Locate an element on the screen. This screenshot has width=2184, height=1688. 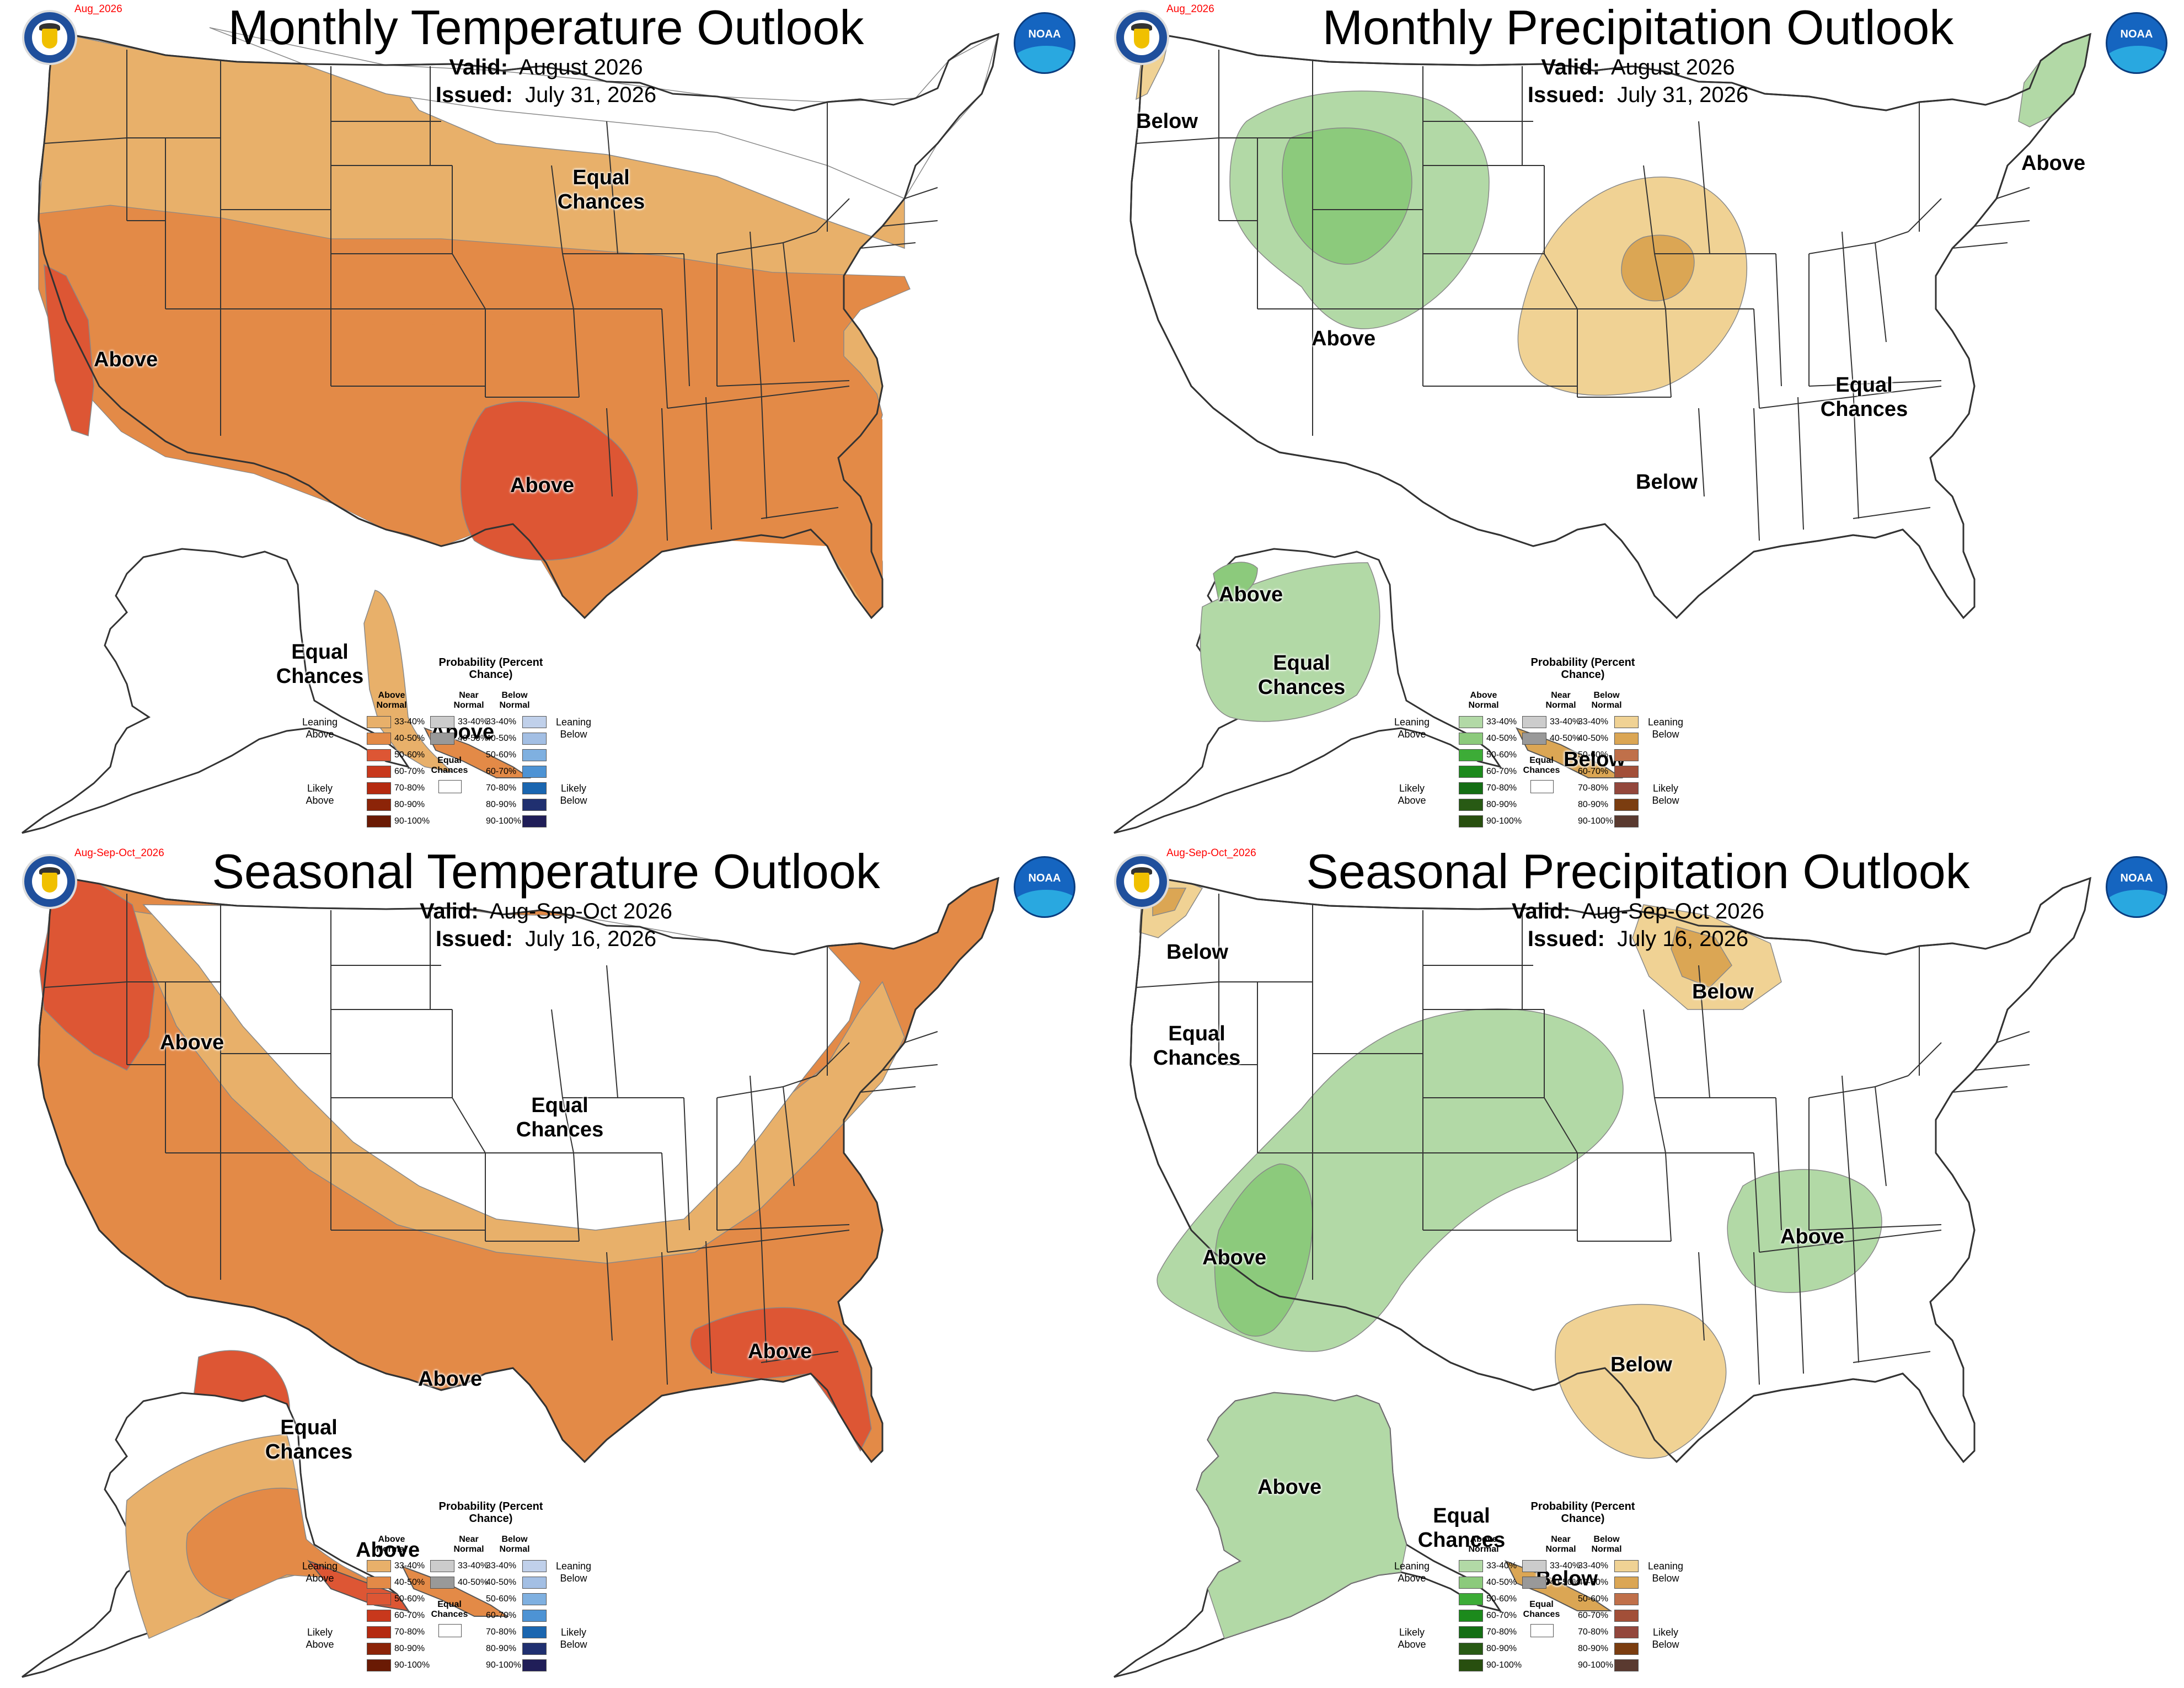
issued-value: July 16, 2026 is located at coordinates (1683, 939).